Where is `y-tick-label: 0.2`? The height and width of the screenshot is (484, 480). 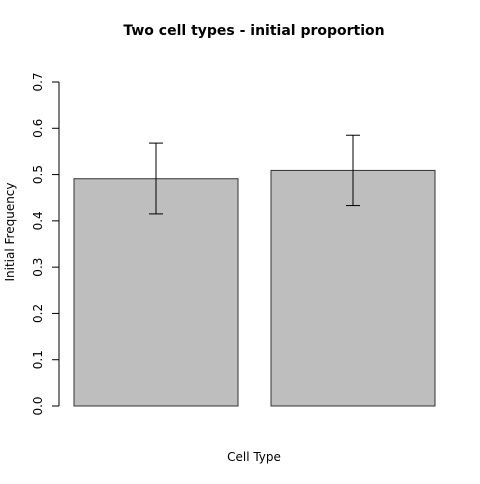 y-tick-label: 0.2 is located at coordinates (38, 313).